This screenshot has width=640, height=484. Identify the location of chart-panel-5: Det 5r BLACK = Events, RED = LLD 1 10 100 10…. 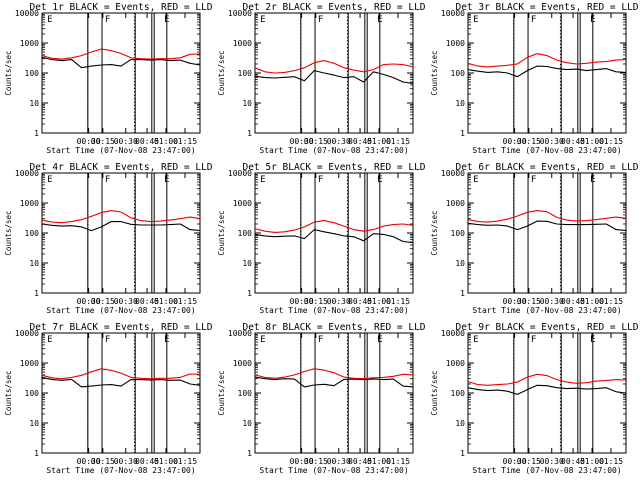
(321, 238).